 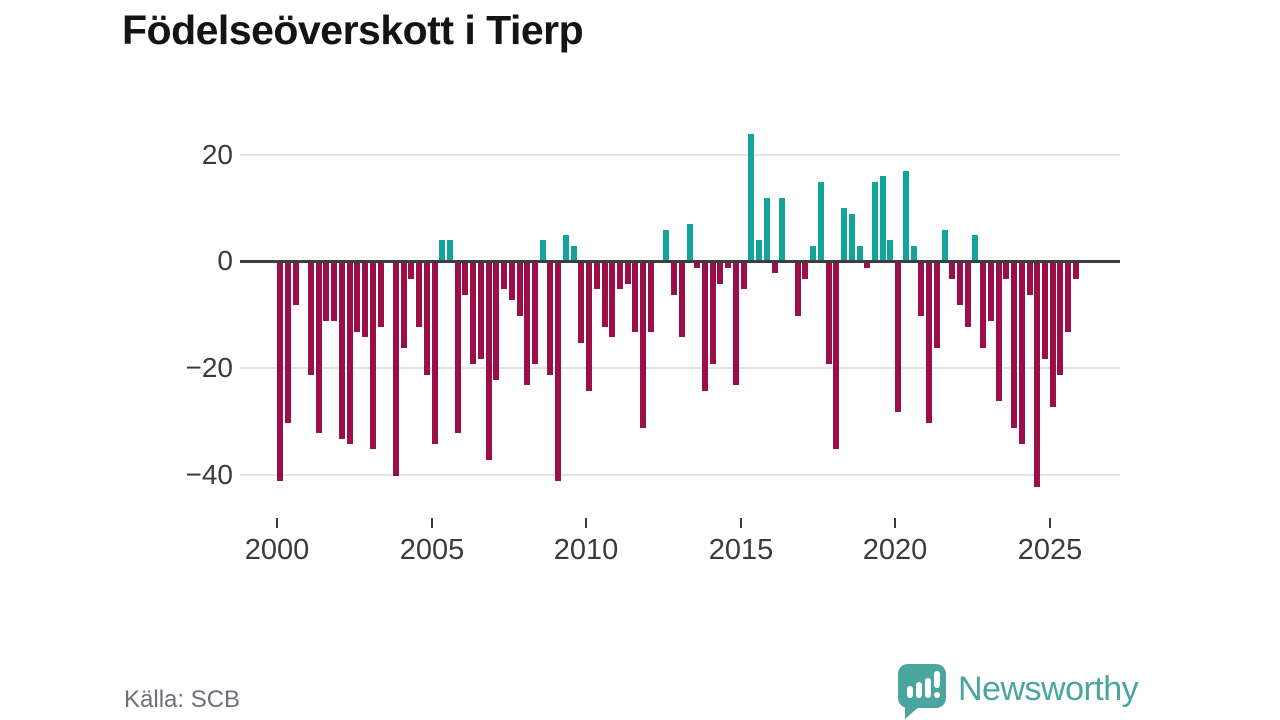 What do you see at coordinates (209, 474) in the screenshot?
I see `y-axis-label-minus-40: −40` at bounding box center [209, 474].